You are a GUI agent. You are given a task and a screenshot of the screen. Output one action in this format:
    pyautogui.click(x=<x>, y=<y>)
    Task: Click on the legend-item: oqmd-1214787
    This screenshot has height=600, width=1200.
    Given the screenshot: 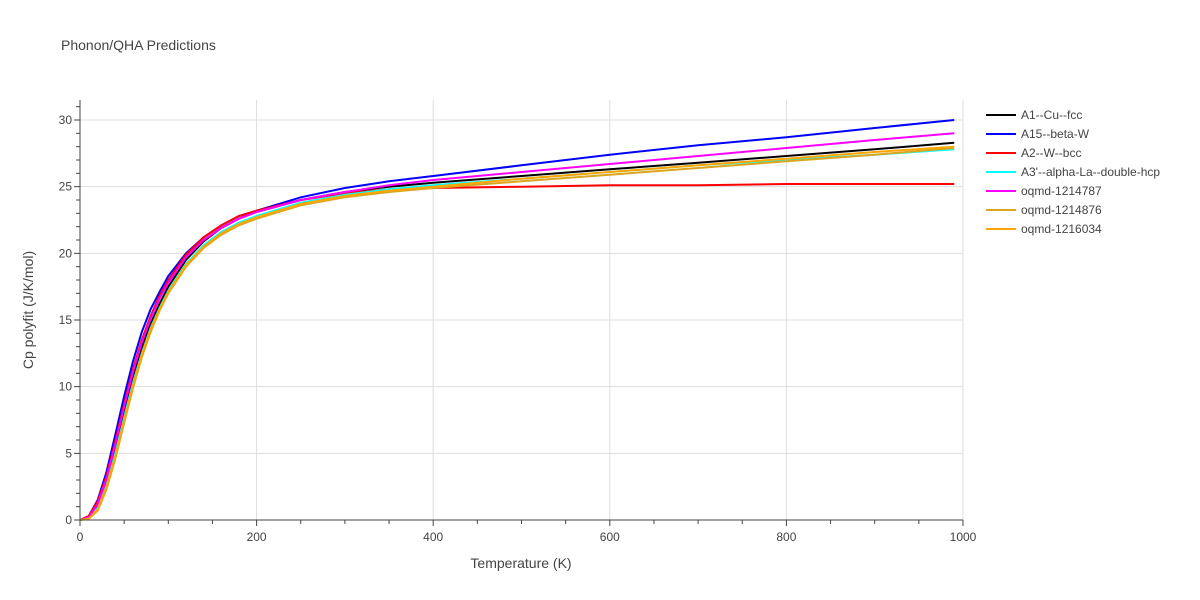 What is the action you would take?
    pyautogui.click(x=1044, y=191)
    